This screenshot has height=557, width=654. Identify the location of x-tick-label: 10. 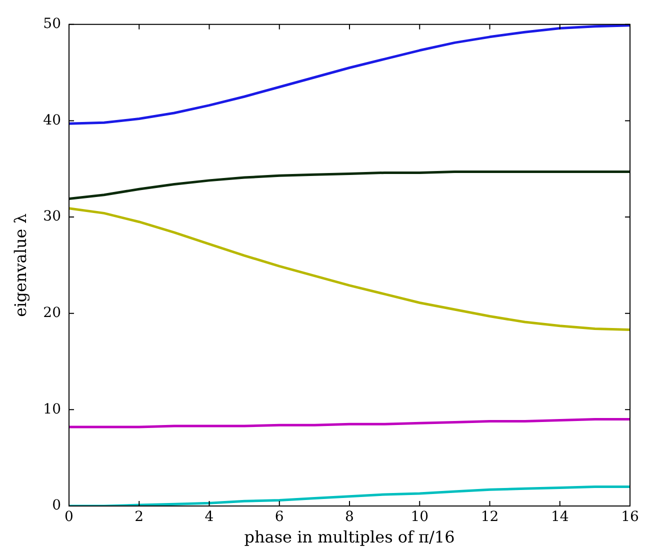
(419, 517).